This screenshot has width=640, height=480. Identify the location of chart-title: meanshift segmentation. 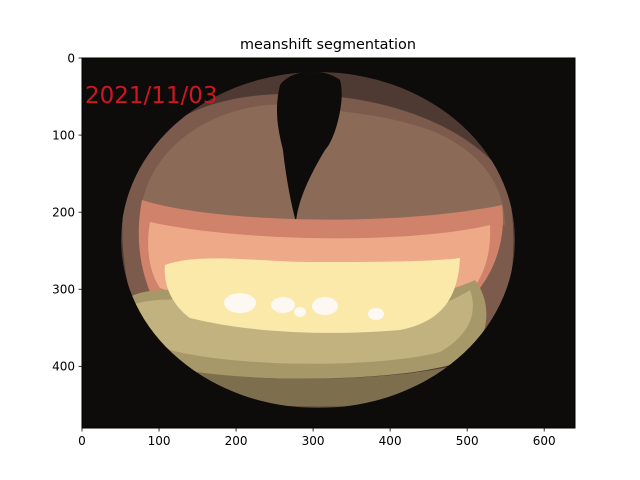
(328, 45).